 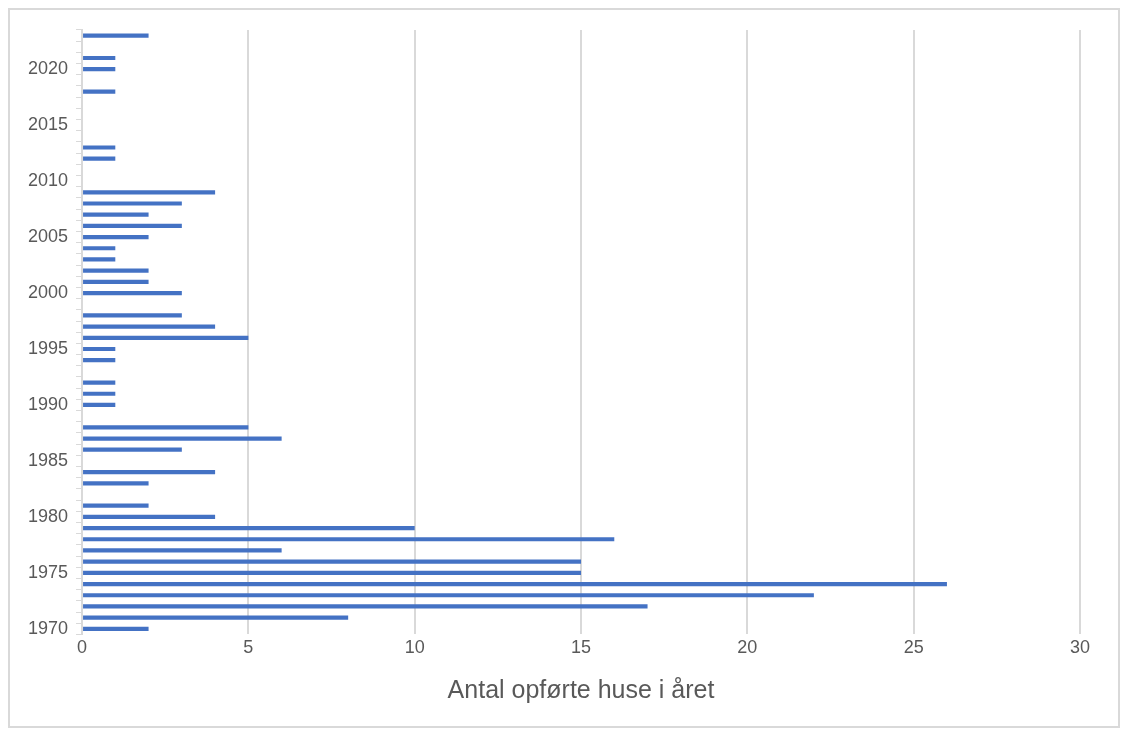 I want to click on y-tick-label: 1975, so click(x=48, y=571).